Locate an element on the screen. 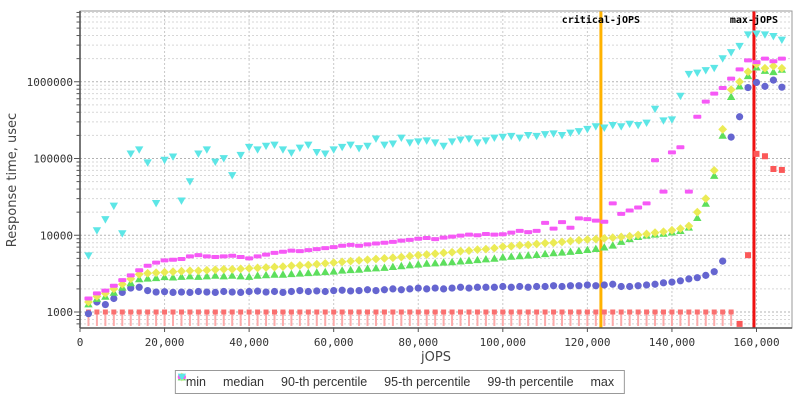  threshold-label: max-jOPS is located at coordinates (754, 20).